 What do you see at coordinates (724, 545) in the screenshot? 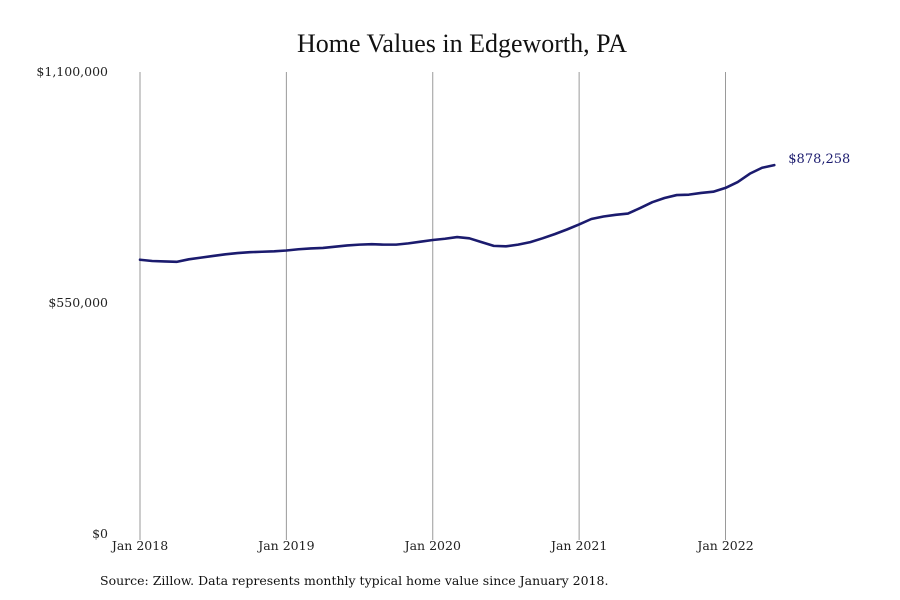
I see `x-tick-label: Jan 2022` at bounding box center [724, 545].